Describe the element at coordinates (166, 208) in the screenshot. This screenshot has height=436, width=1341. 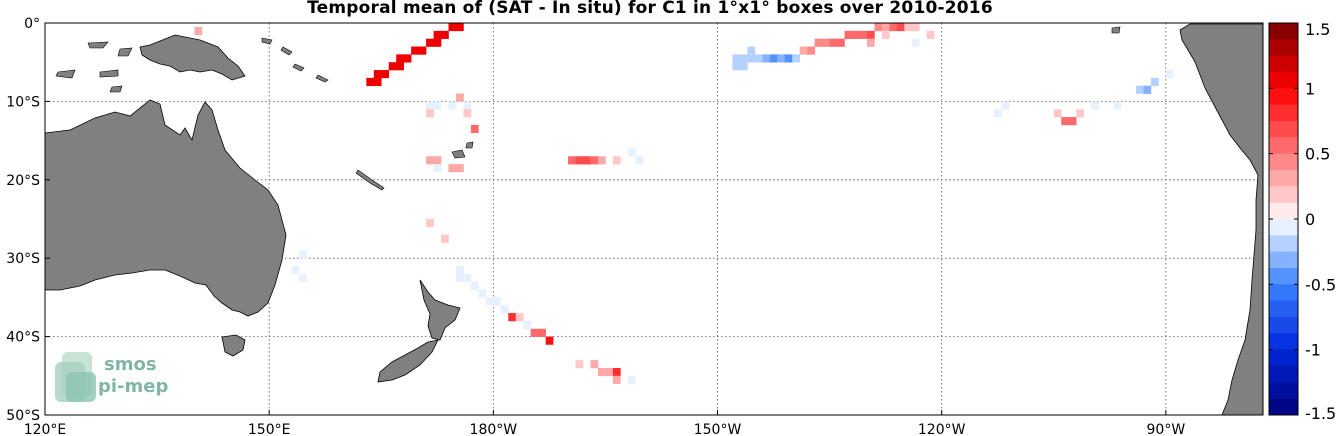
I see `land-australia` at that location.